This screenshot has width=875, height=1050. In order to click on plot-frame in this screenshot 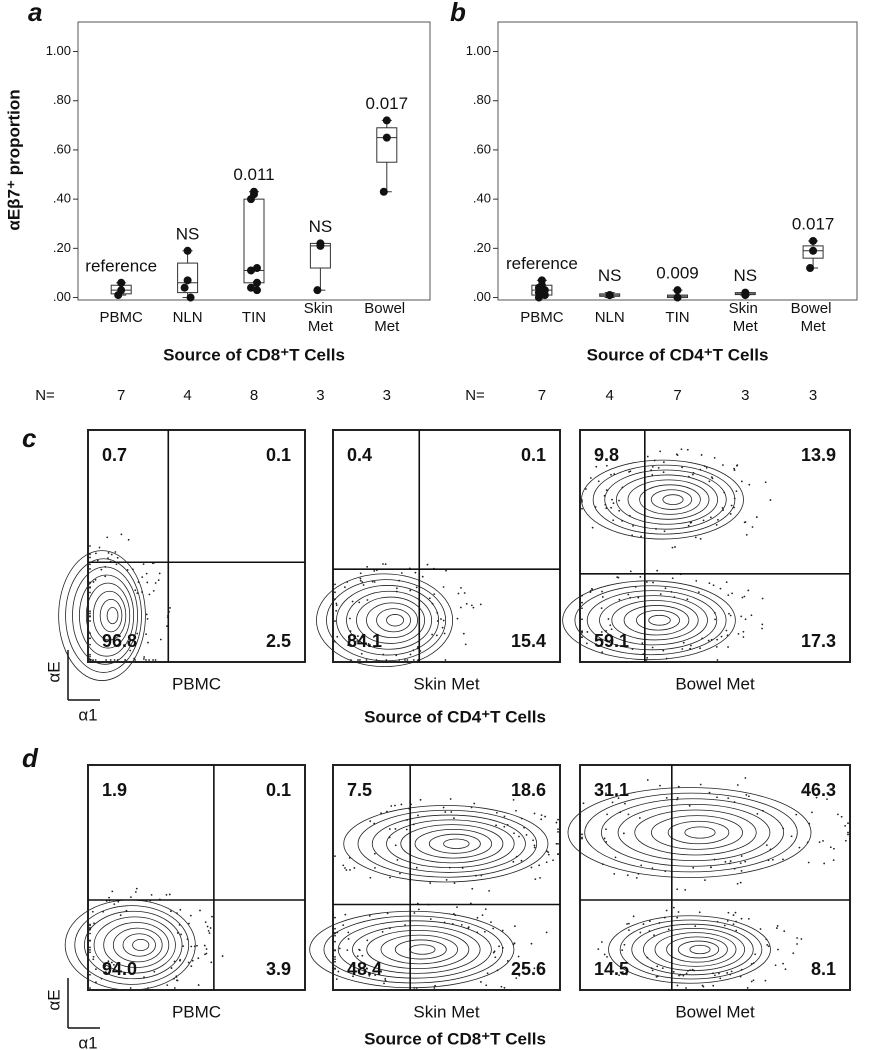, I will do `click(254, 161)`.